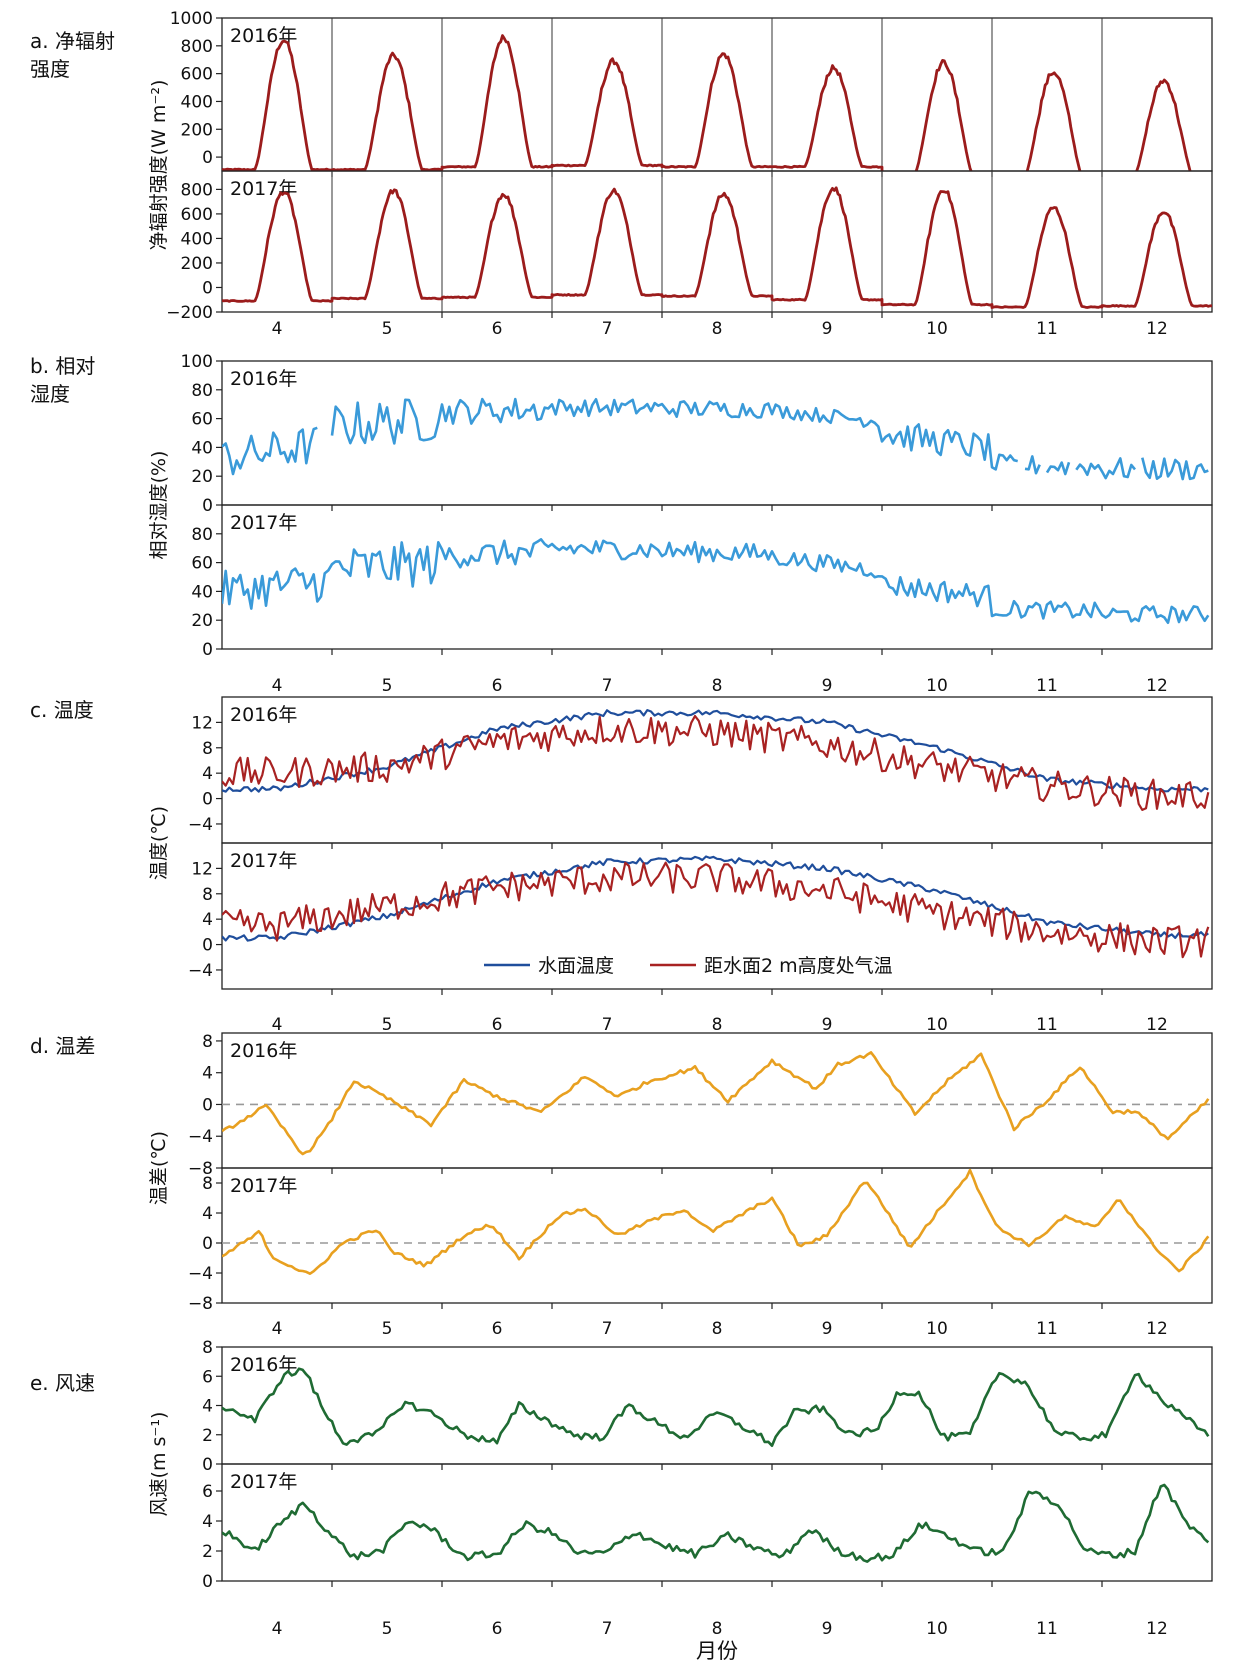  What do you see at coordinates (207, 1377) in the screenshot?
I see `y-tick-label: 6` at bounding box center [207, 1377].